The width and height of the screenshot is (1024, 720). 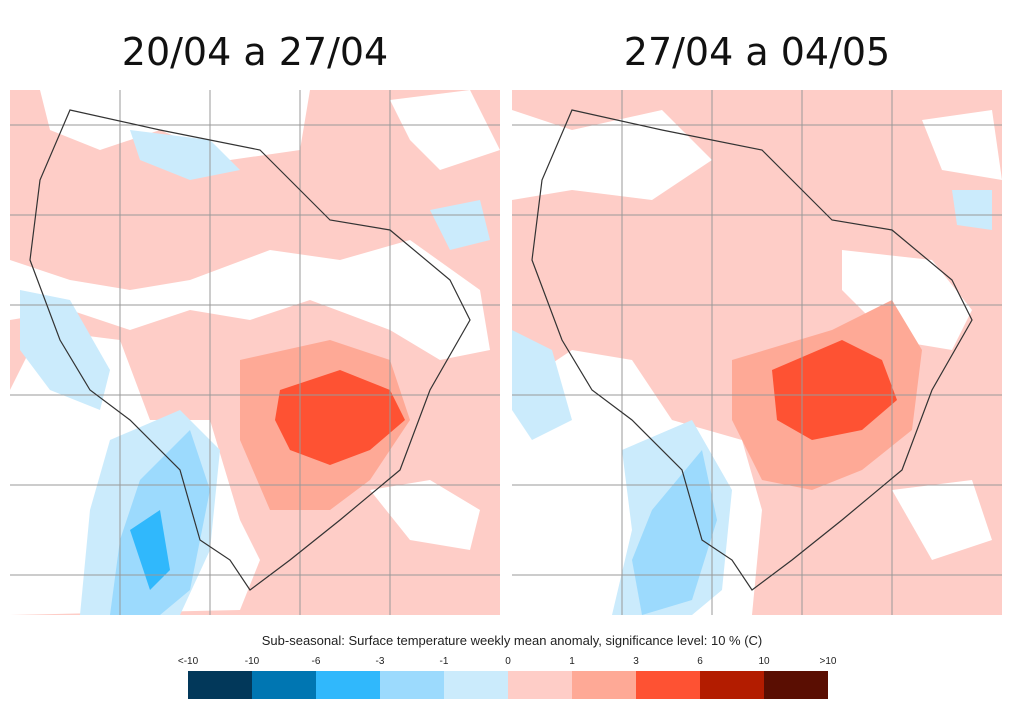 What do you see at coordinates (828, 661) in the screenshot?
I see `legend-tick: >10` at bounding box center [828, 661].